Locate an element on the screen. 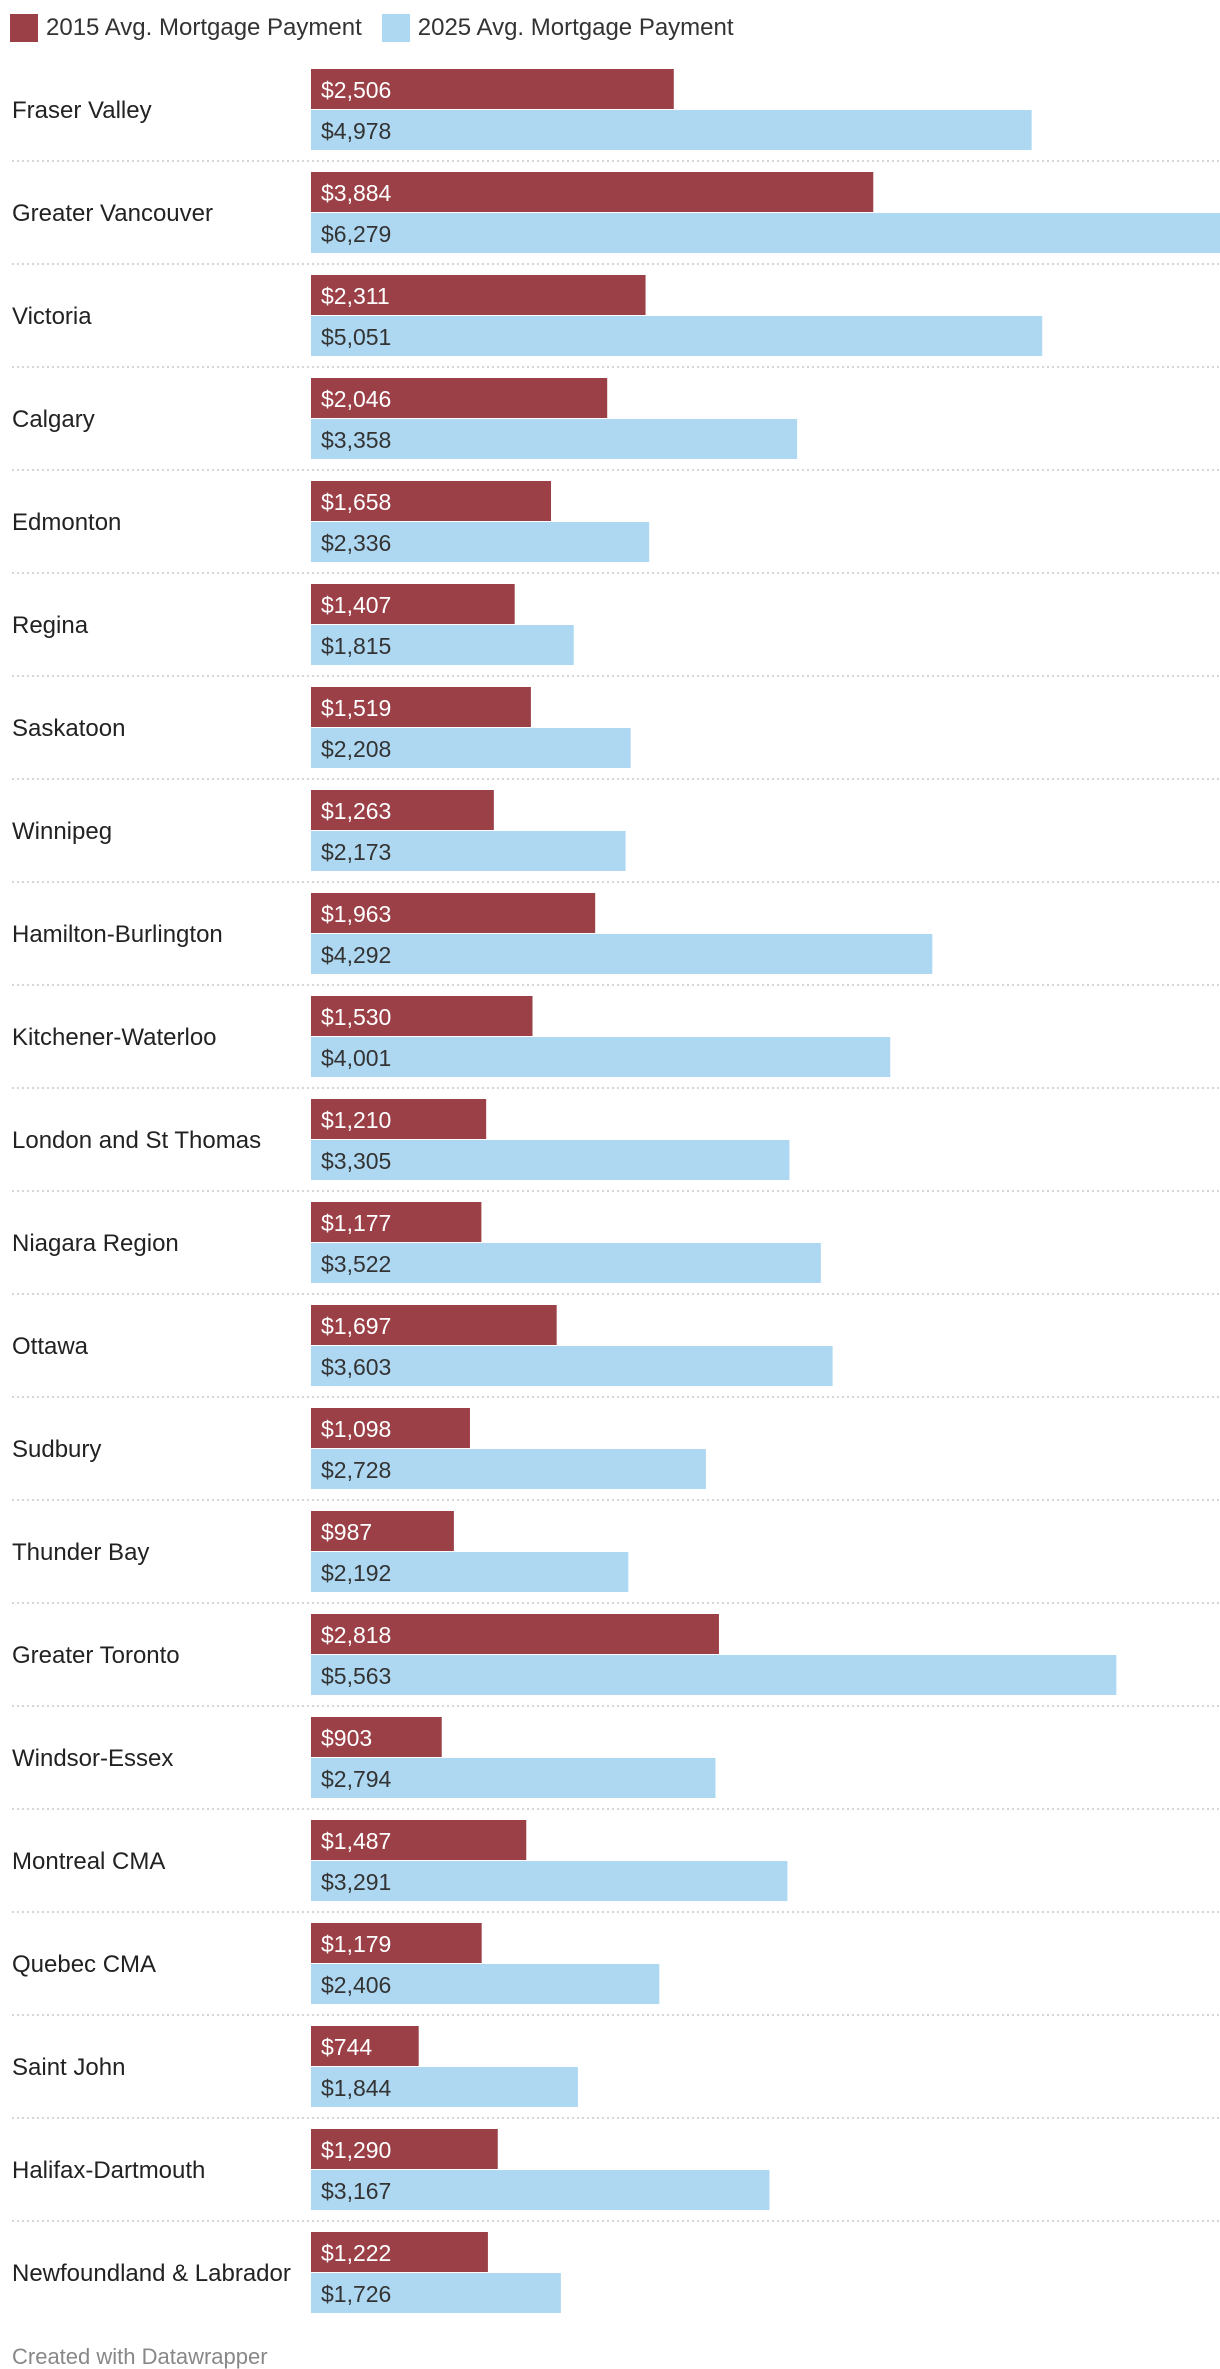 This screenshot has width=1220, height=2369. row-label: Ottawa is located at coordinates (50, 1346).